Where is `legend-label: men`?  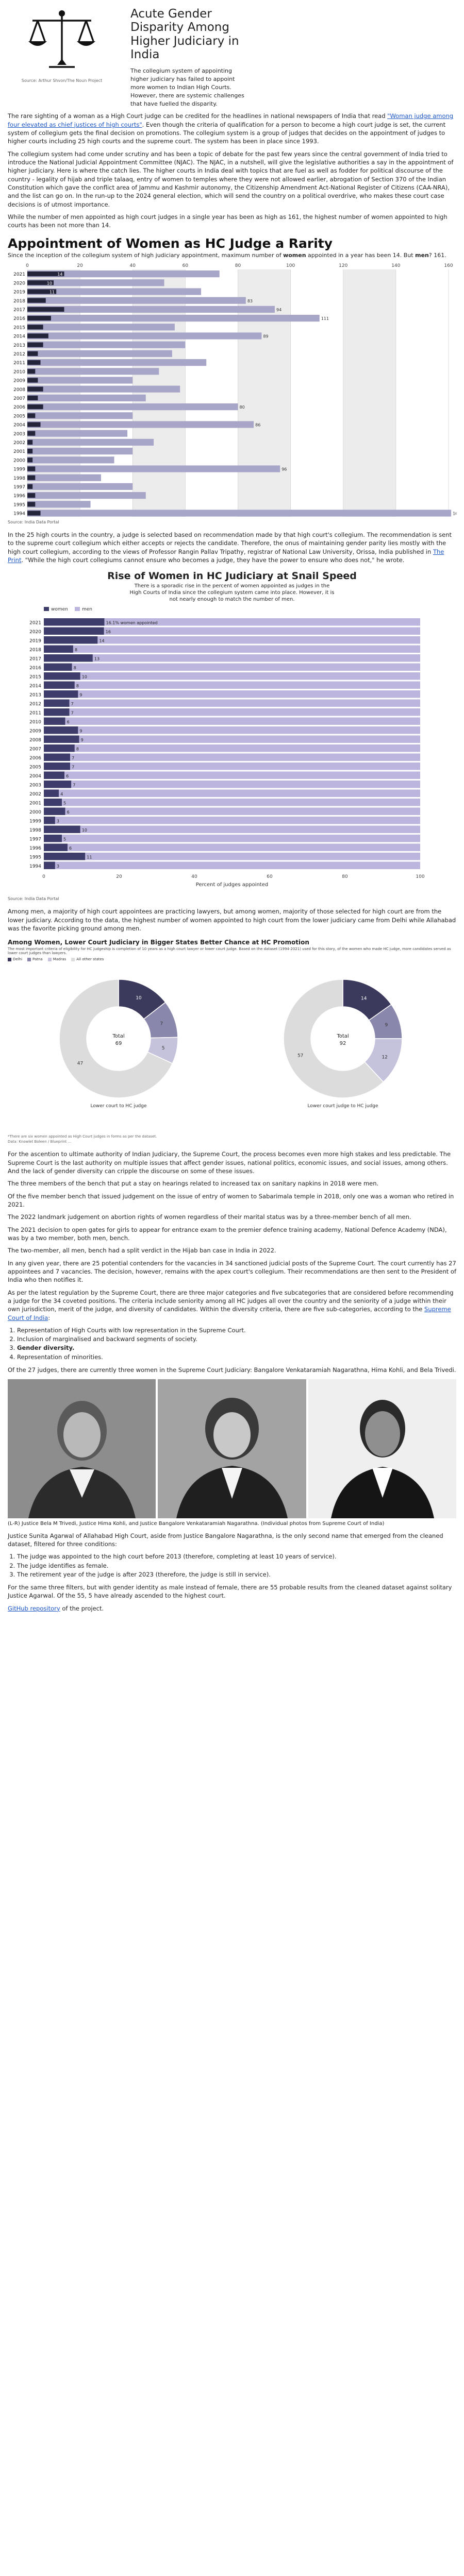 legend-label: men is located at coordinates (87, 609).